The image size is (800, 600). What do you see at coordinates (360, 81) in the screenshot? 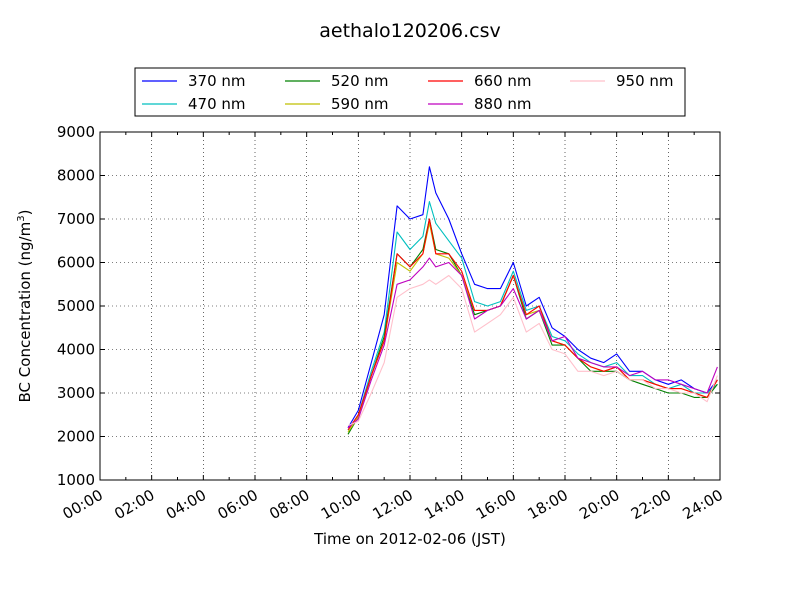
I see `legend-label: 520 nm` at bounding box center [360, 81].